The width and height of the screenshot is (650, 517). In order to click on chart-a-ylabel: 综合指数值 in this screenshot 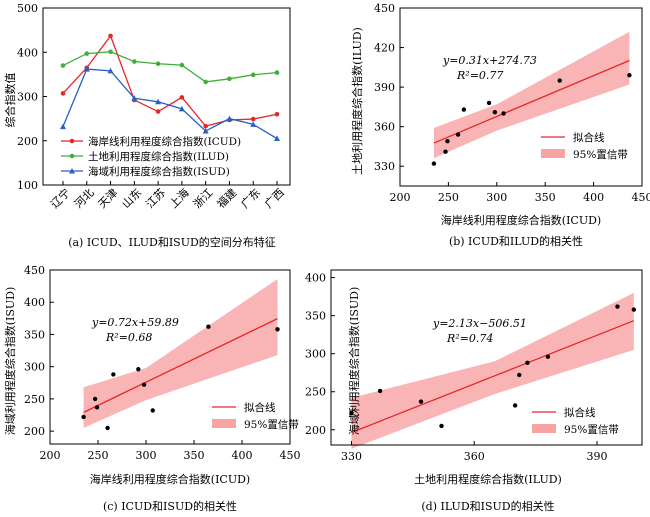, I will do `click(10, 100)`.